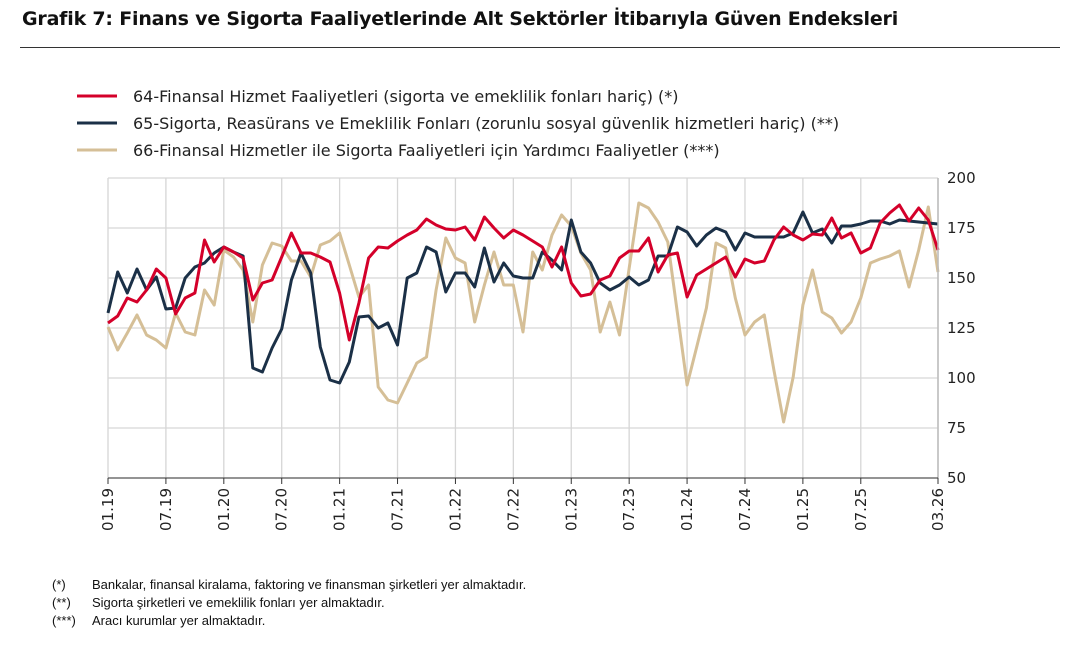 This screenshot has height=651, width=1082. Describe the element at coordinates (398, 509) in the screenshot. I see `x-tick-label: 07.21` at that location.